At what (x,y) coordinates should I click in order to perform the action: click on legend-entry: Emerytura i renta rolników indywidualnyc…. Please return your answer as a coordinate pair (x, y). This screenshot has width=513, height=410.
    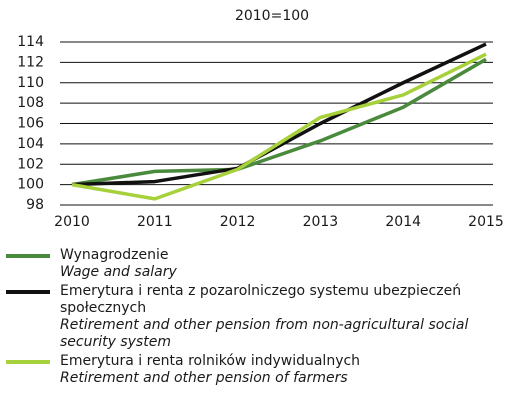
    Looking at the image, I should click on (256, 370).